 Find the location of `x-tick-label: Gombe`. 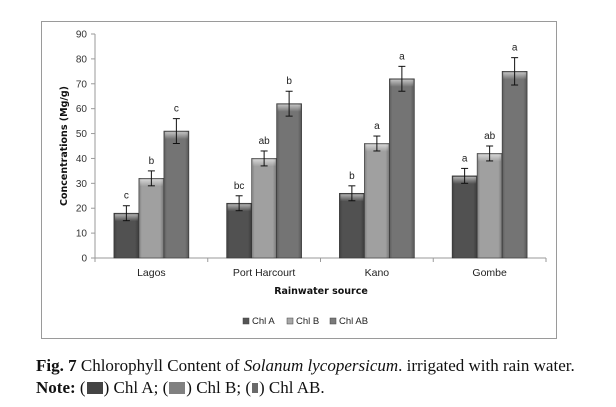

x-tick-label: Gombe is located at coordinates (489, 273).